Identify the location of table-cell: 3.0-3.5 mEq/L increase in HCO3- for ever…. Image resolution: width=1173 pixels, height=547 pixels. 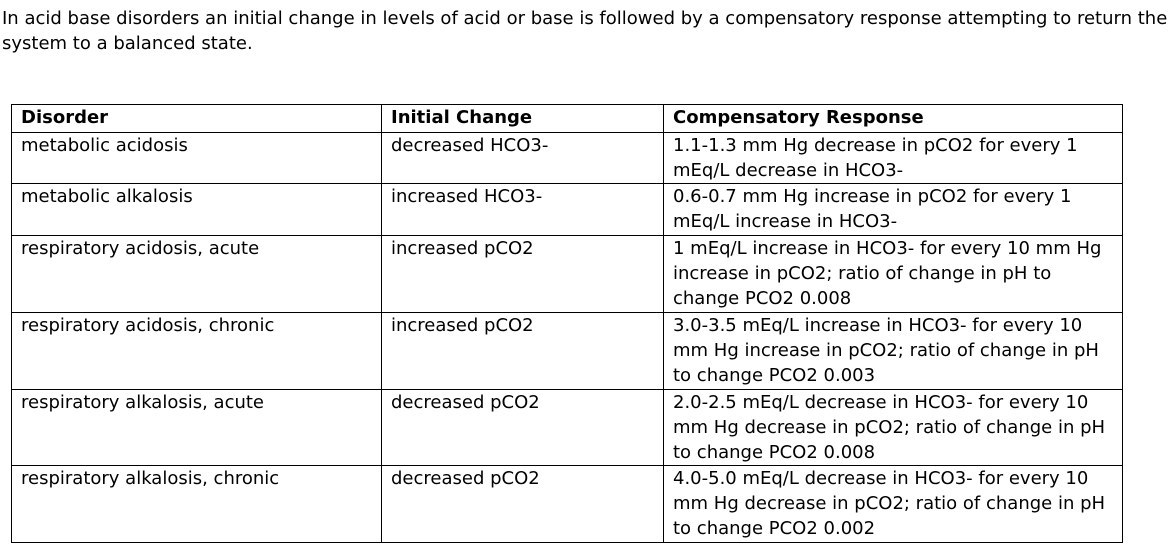
(893, 351).